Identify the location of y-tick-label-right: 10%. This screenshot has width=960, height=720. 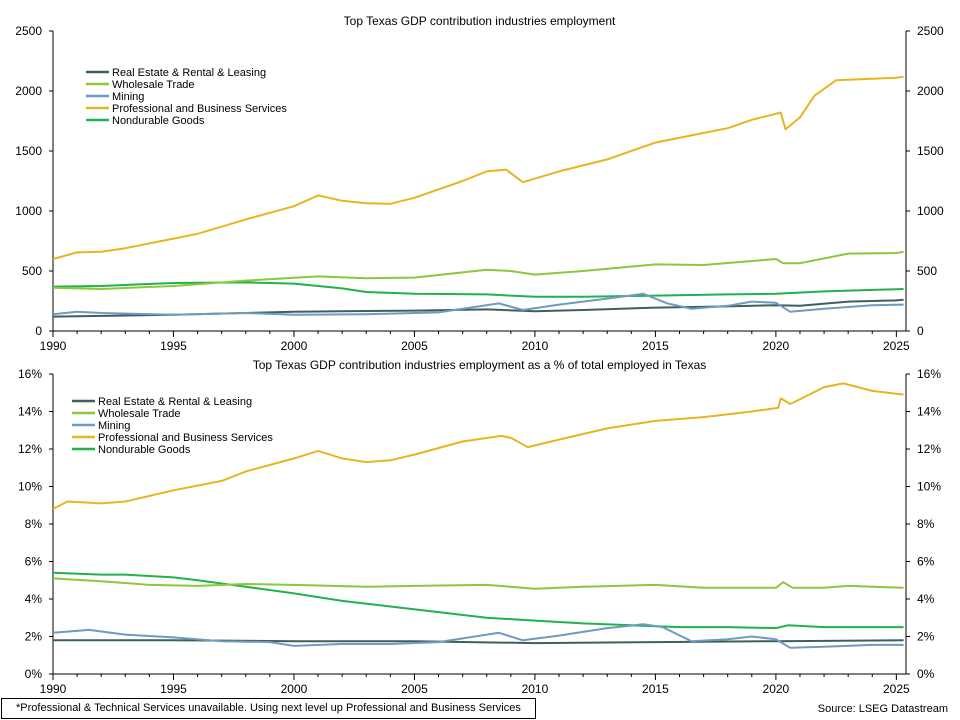
(929, 487).